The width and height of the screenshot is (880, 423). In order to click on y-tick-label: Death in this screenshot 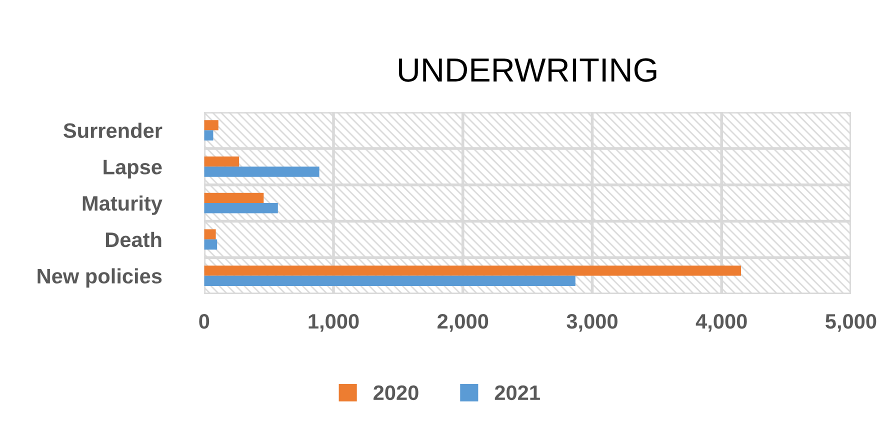, I will do `click(134, 240)`.